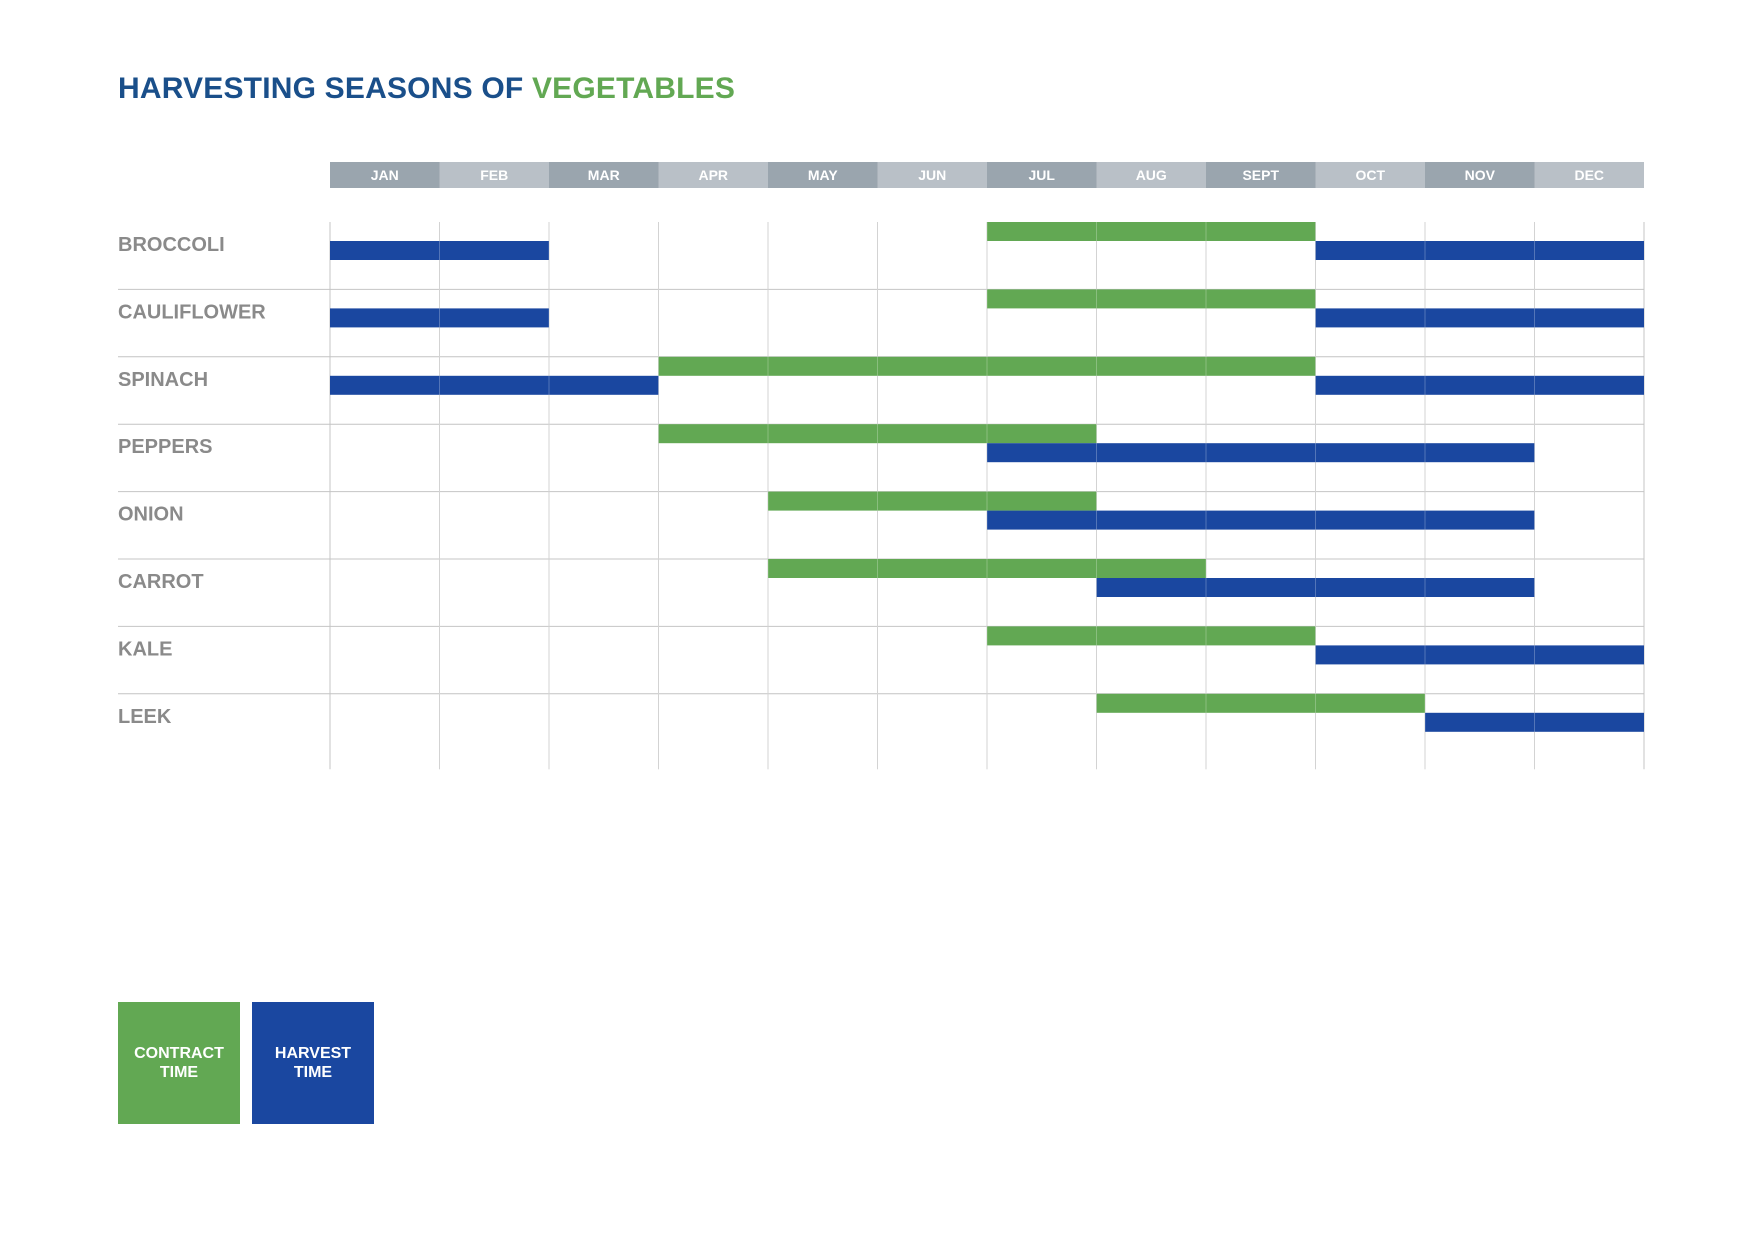  I want to click on contract-bar-leek, so click(1260, 703).